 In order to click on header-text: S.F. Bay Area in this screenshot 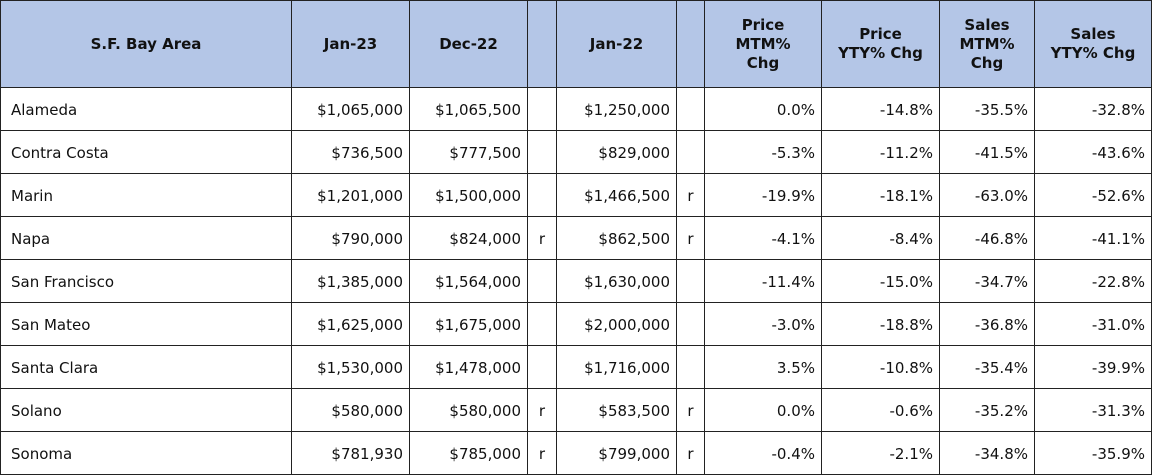, I will do `click(146, 43)`.